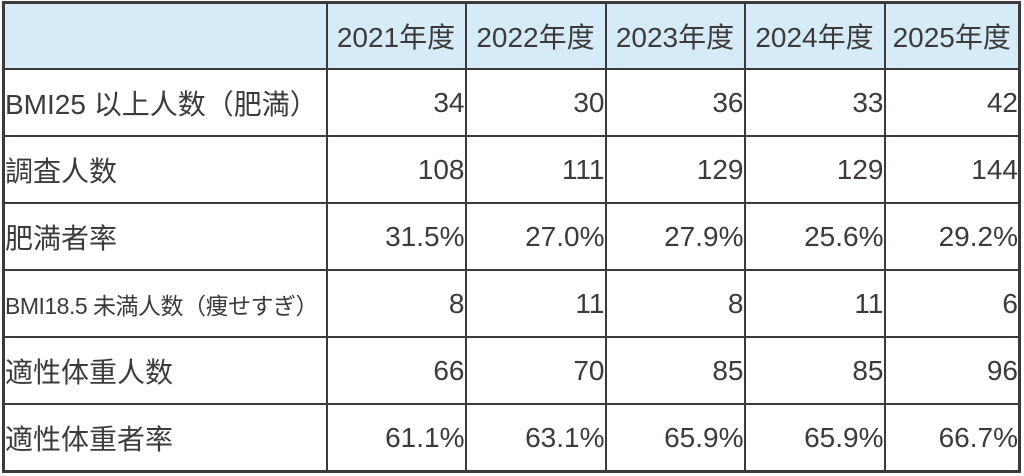 The height and width of the screenshot is (476, 1024). What do you see at coordinates (165, 236) in the screenshot?
I see `row-label-cell: 肥満者率` at bounding box center [165, 236].